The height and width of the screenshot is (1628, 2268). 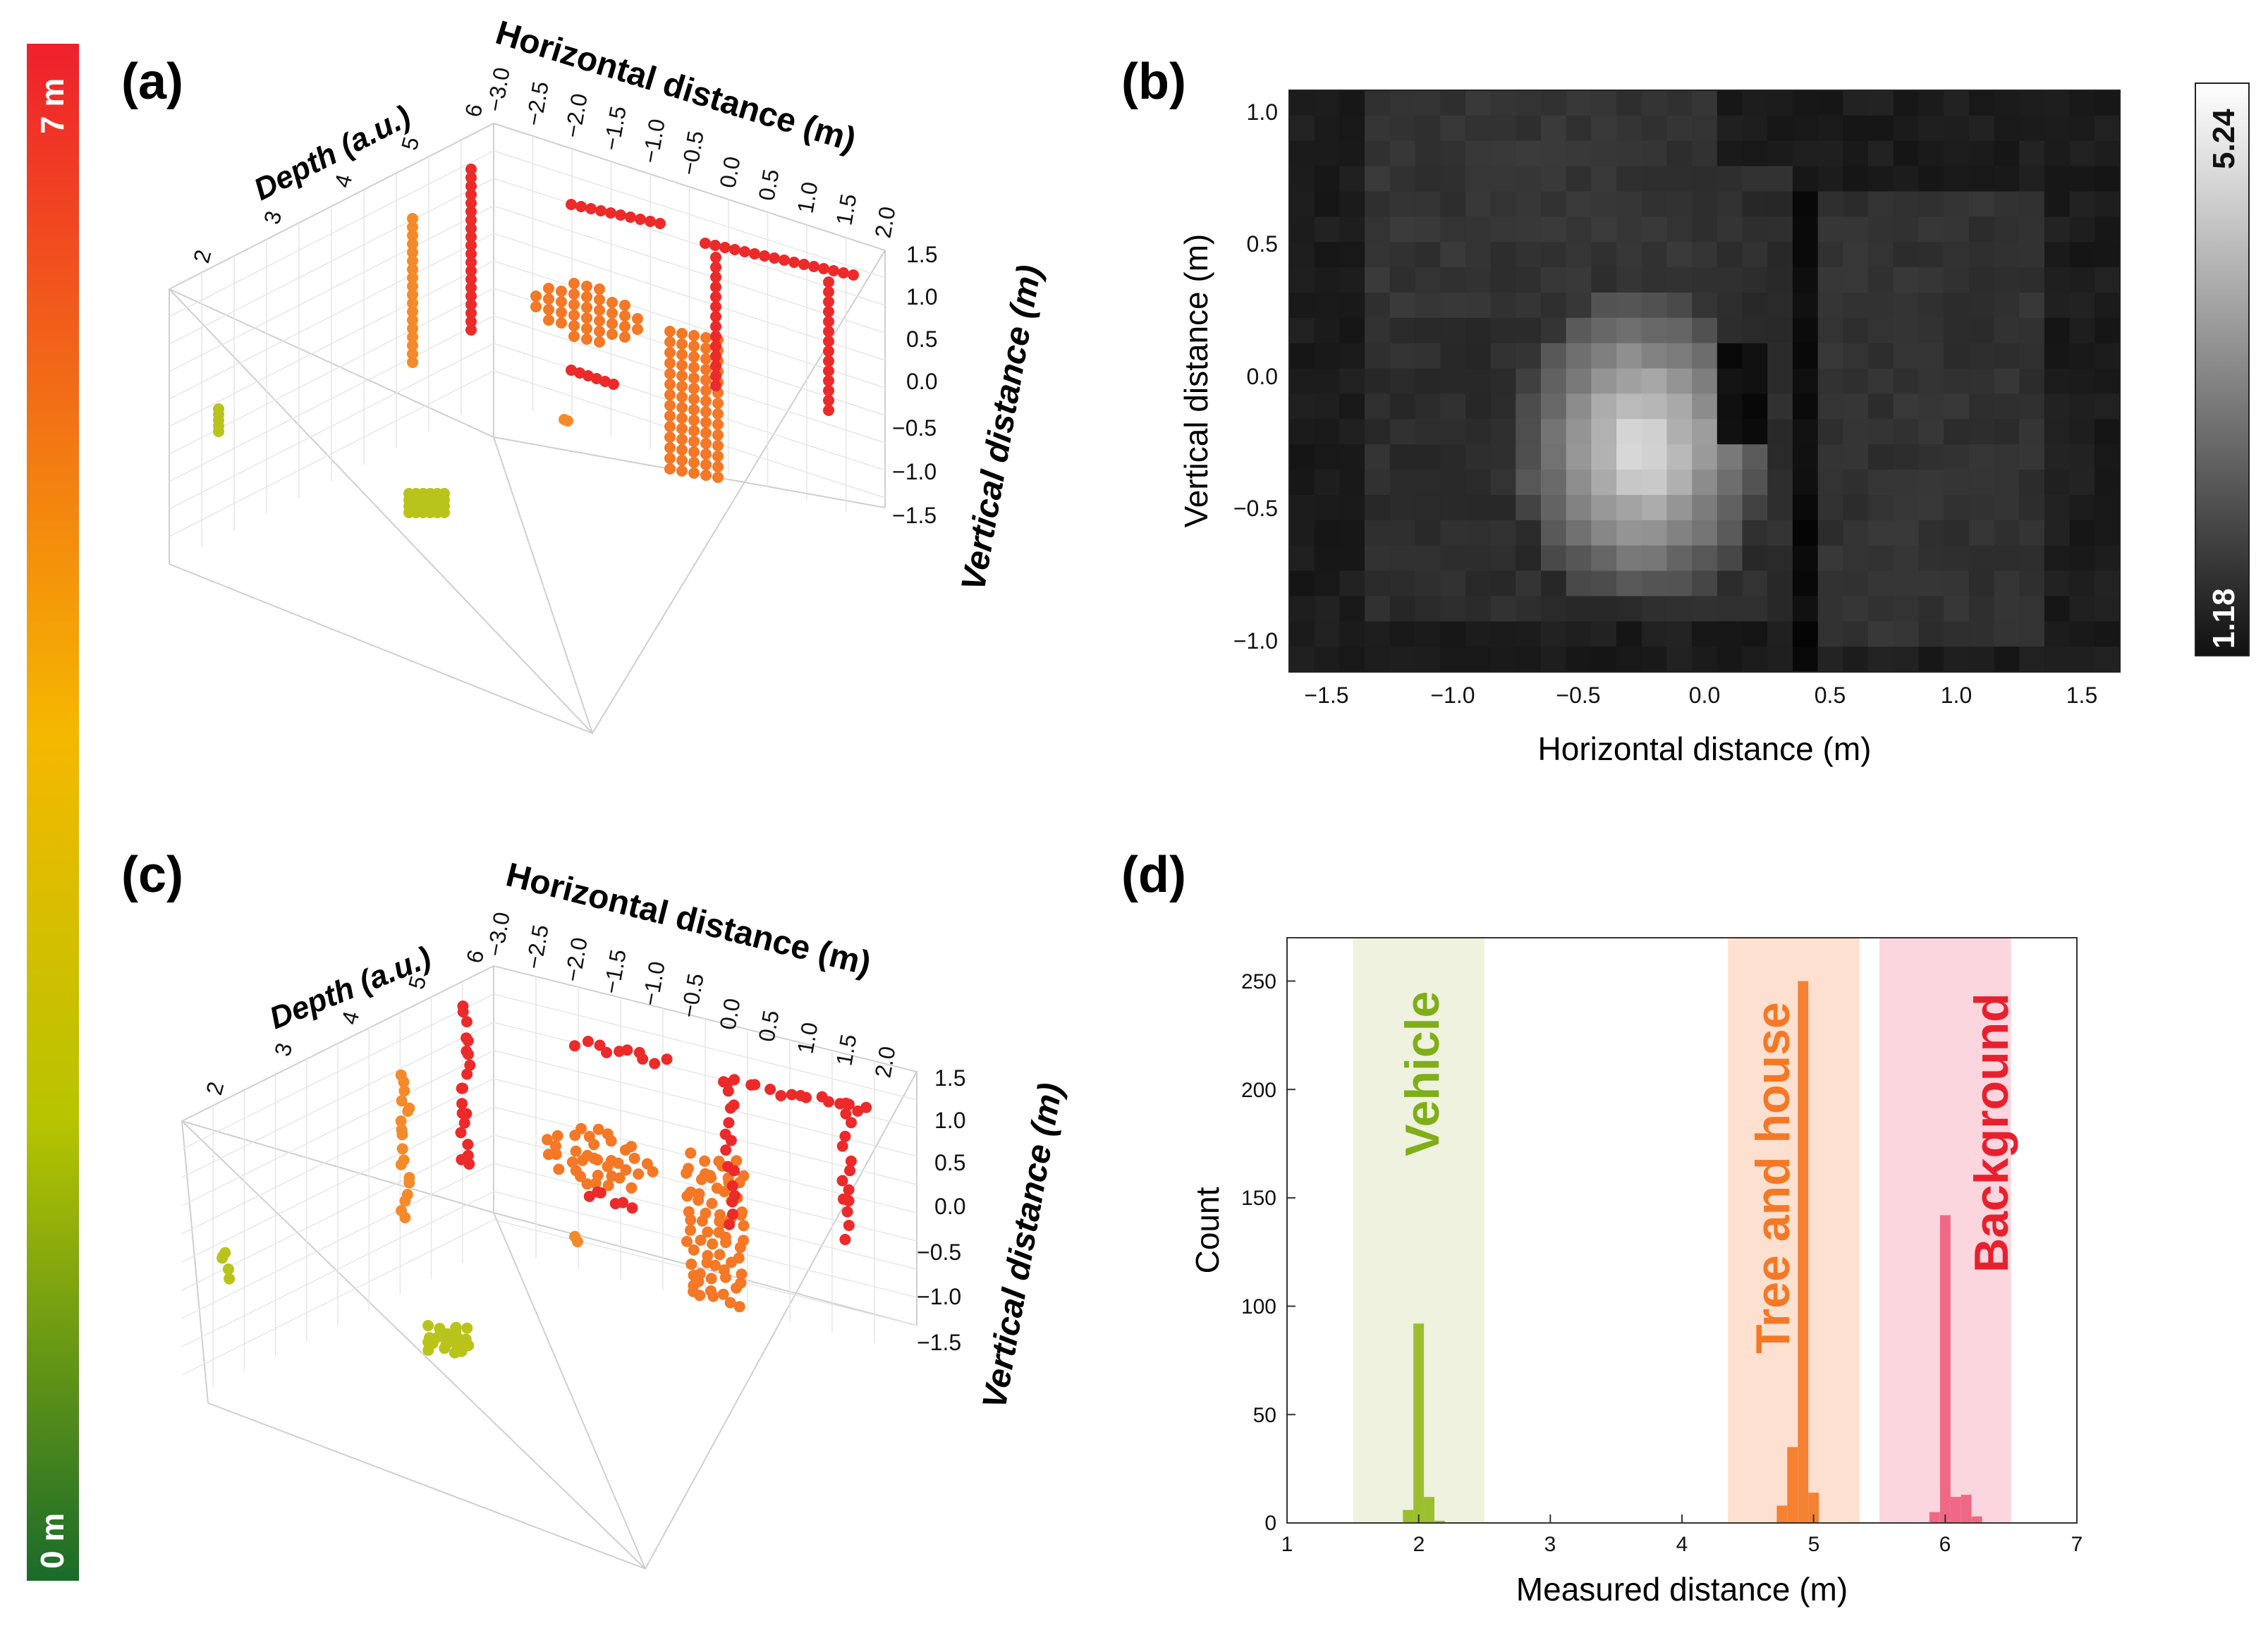 What do you see at coordinates (807, 1037) in the screenshot?
I see `x-tick: 1.0` at bounding box center [807, 1037].